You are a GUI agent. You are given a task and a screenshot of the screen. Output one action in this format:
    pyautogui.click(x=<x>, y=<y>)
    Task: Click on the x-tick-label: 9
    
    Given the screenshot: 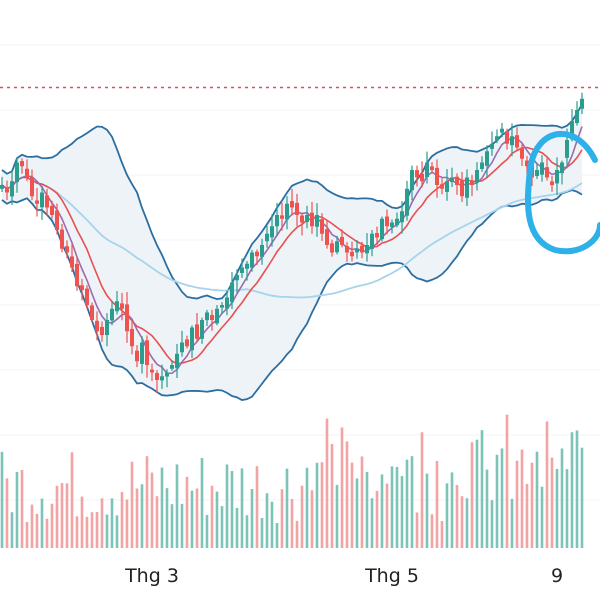 What is the action you would take?
    pyautogui.click(x=557, y=576)
    